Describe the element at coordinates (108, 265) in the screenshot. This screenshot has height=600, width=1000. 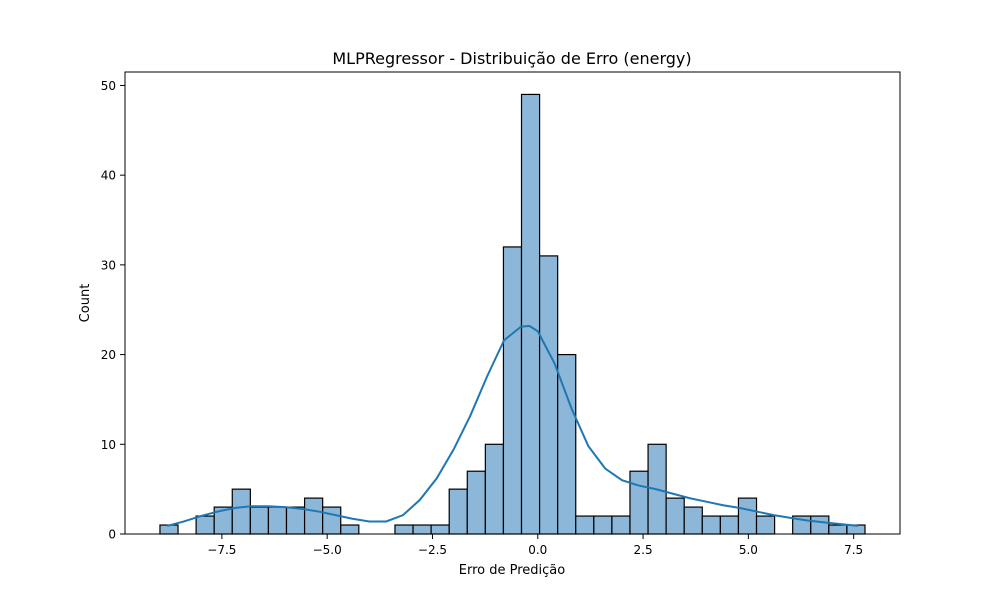
I see `y-tick-label: 30` at that location.